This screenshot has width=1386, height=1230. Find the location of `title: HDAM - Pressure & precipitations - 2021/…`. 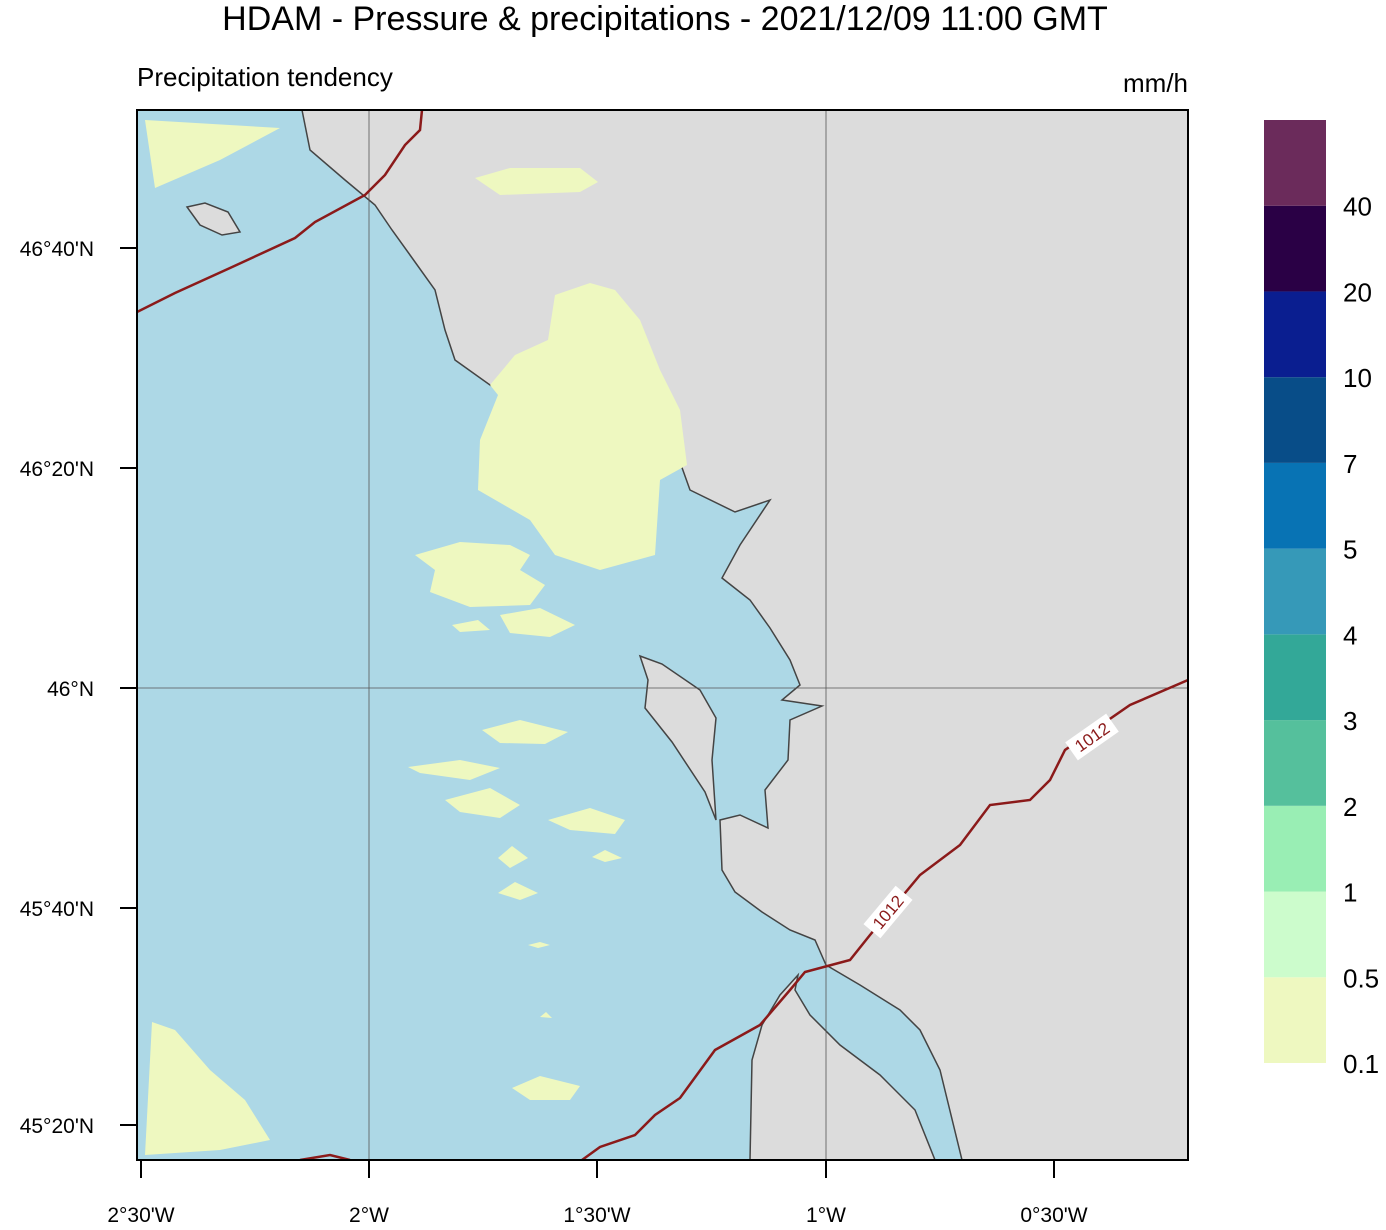

title: HDAM - Pressure & precipitations - 2021/… is located at coordinates (665, 19).